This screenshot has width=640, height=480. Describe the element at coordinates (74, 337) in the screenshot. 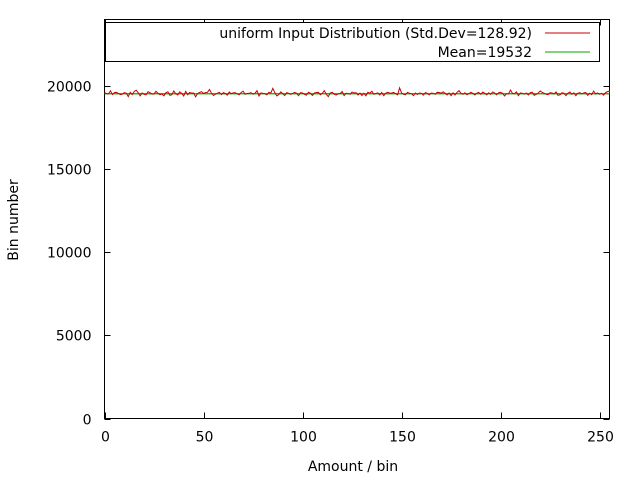

I see `y-tick-label: 5000` at that location.